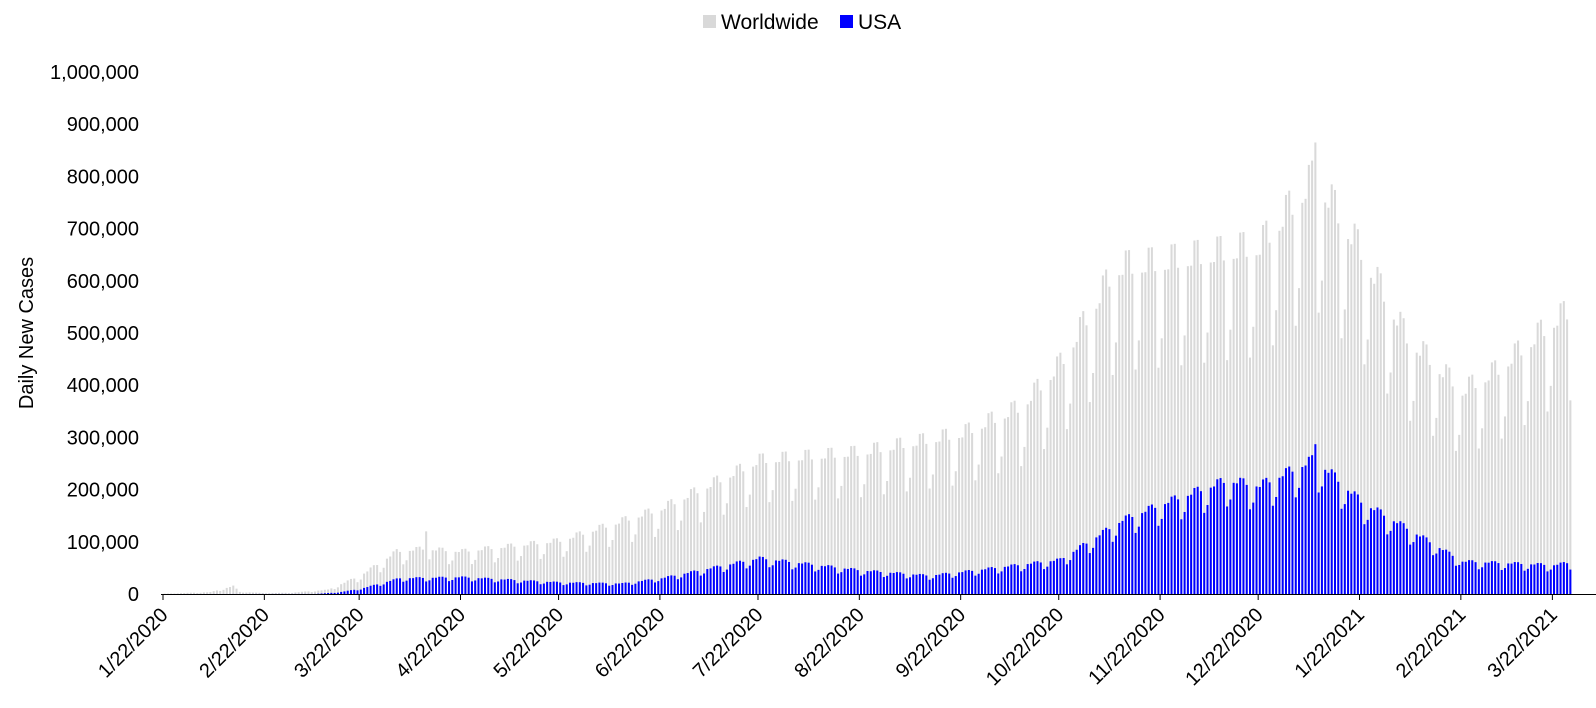  I want to click on y-tick-label: 800,000, so click(103, 177).